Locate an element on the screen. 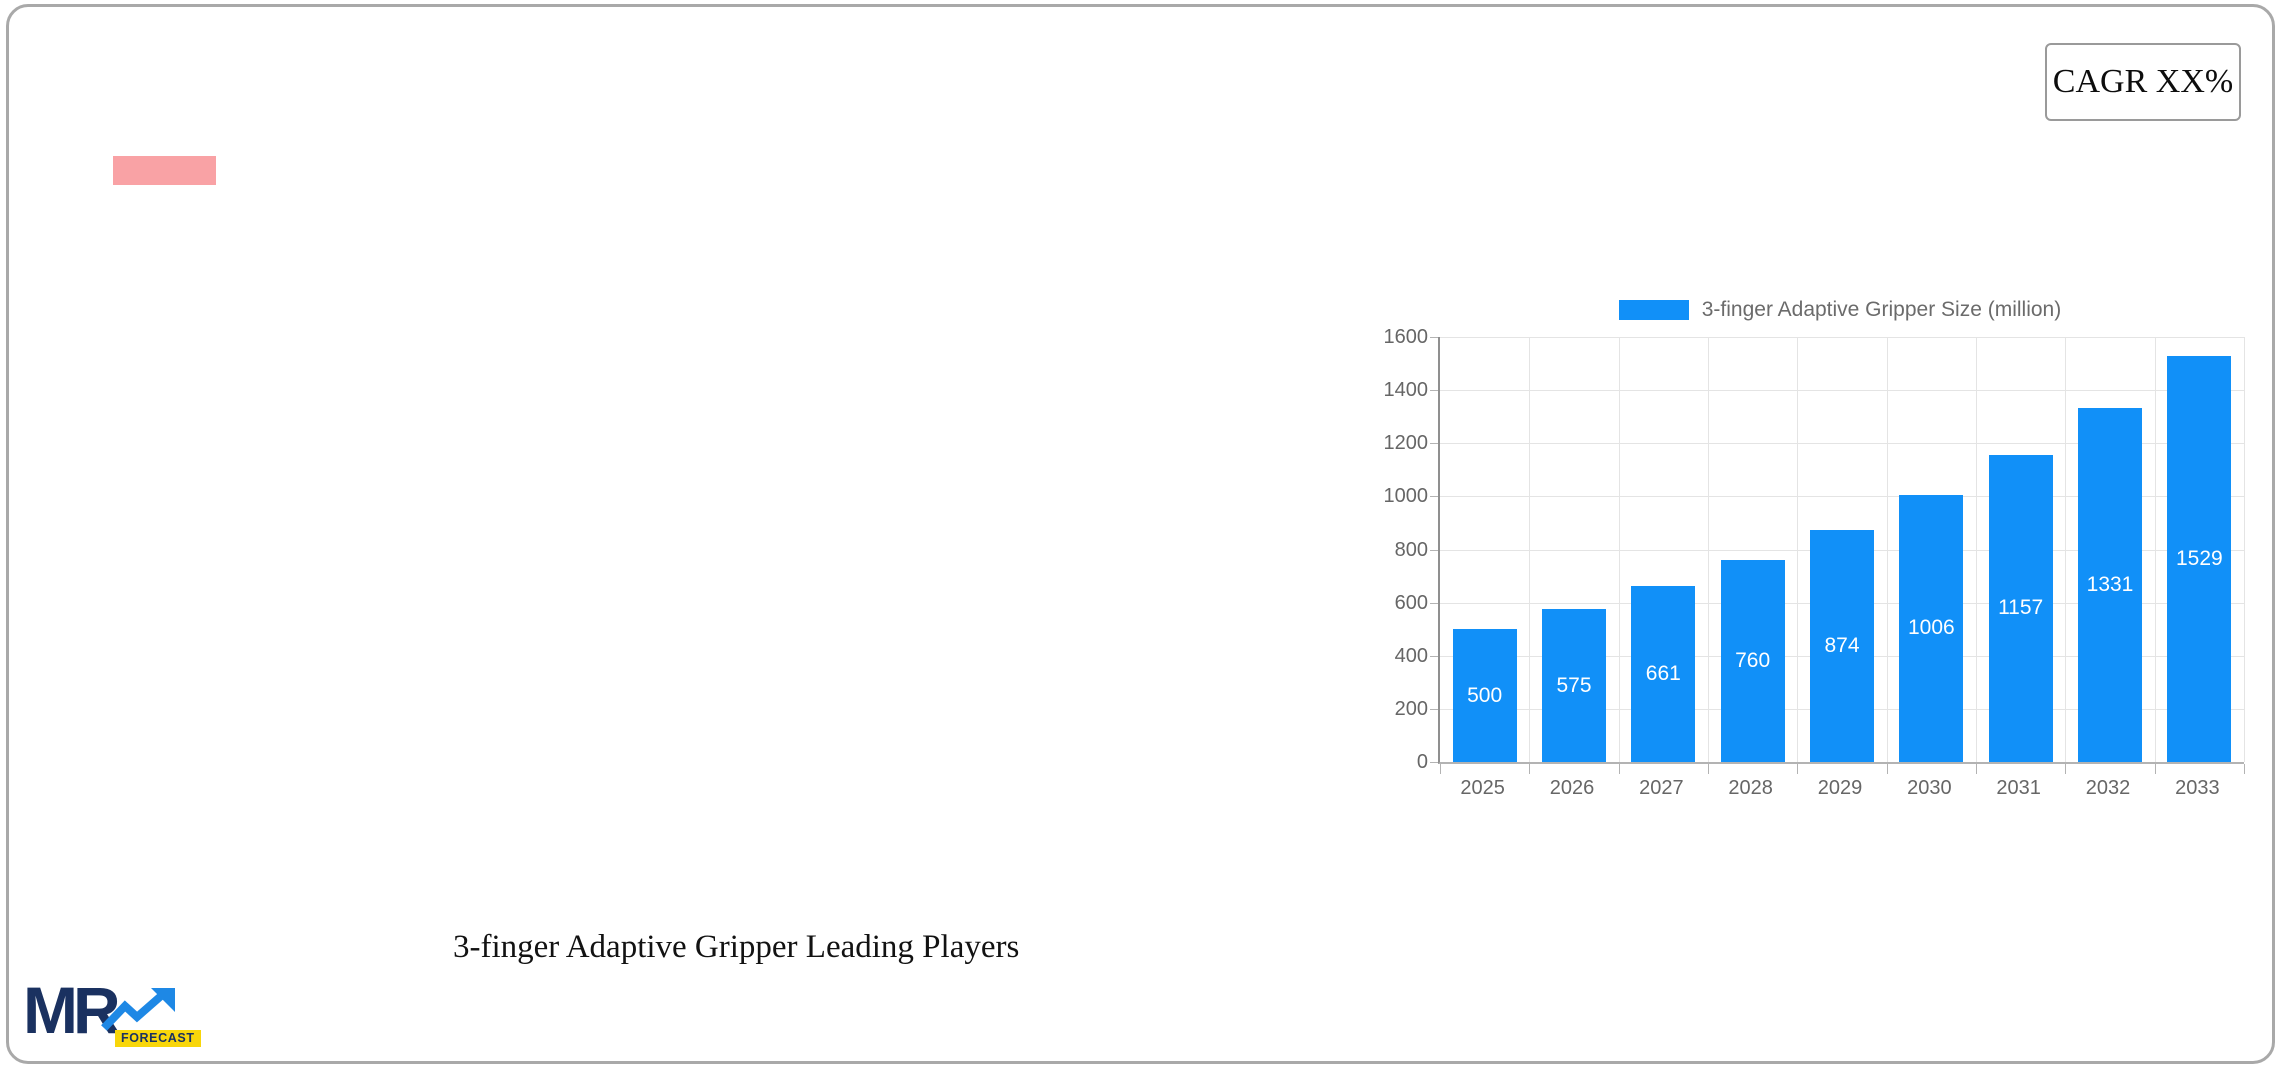  x-axis-labels: 2025 2026 2027 2028 2029 2030 2031 2032 2033 is located at coordinates (1840, 789).